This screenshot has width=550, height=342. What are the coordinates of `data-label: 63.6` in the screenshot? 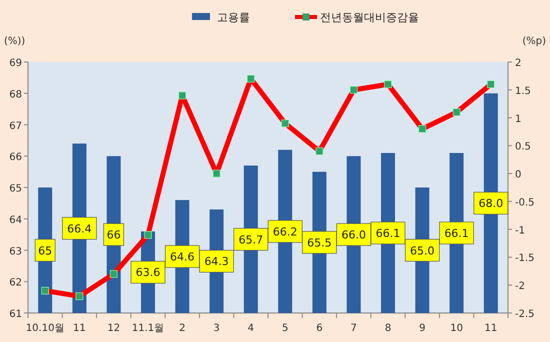 It's located at (148, 273).